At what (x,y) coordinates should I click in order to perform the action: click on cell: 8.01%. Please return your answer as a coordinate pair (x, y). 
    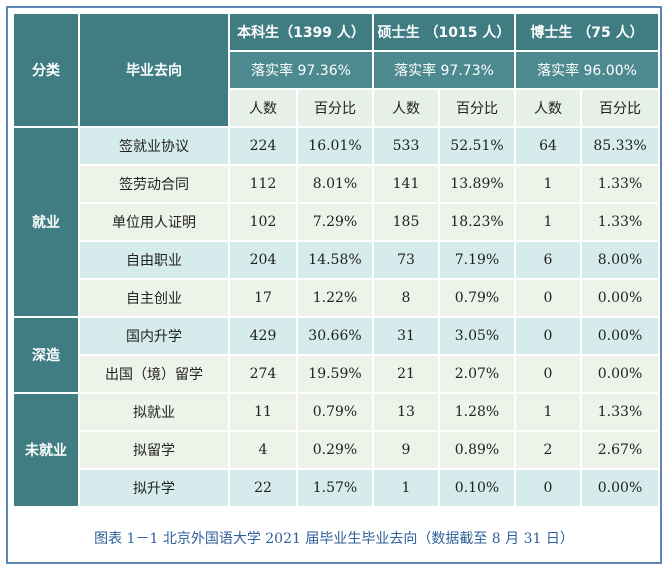
    Looking at the image, I should click on (335, 184).